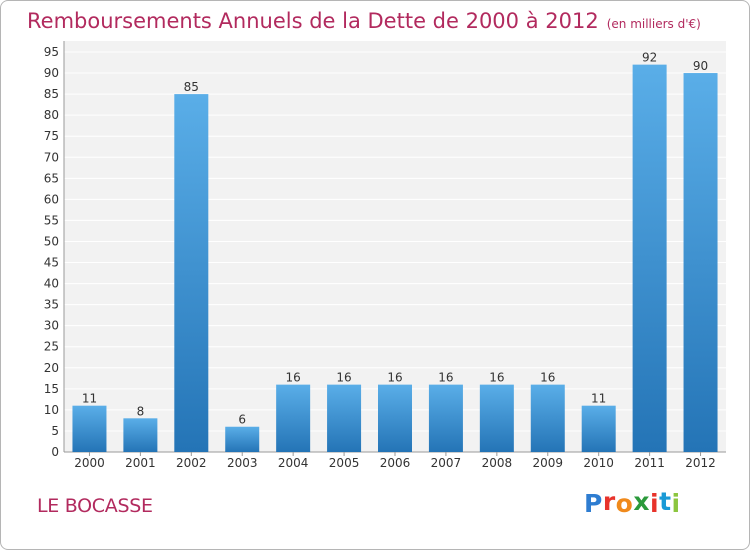 The width and height of the screenshot is (750, 551). What do you see at coordinates (51, 136) in the screenshot?
I see `y-tick-label: 75` at bounding box center [51, 136].